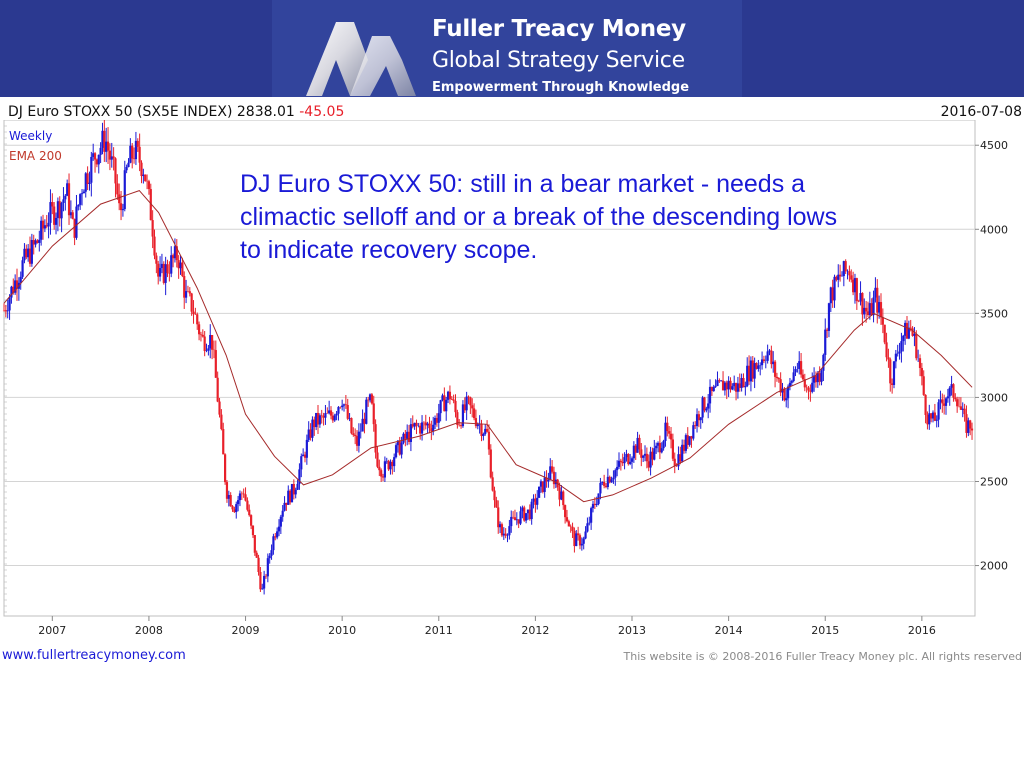 This screenshot has width=1024, height=768. What do you see at coordinates (35, 156) in the screenshot?
I see `legend-ema-200: EMA 200` at bounding box center [35, 156].